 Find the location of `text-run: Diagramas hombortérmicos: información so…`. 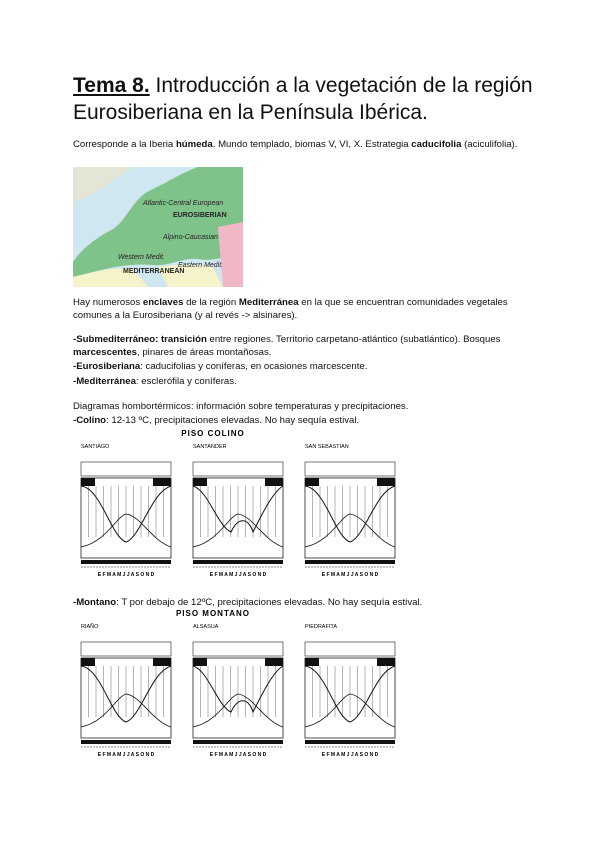

text-run: Diagramas hombortérmicos: información so… is located at coordinates (241, 406).